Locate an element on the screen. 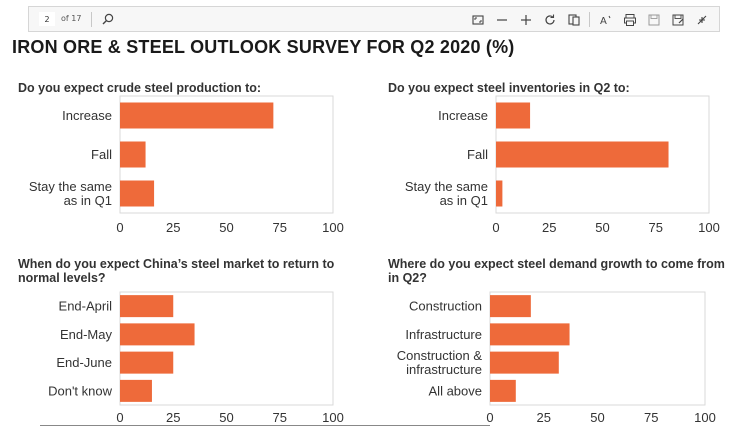  page-number-input is located at coordinates (47, 19).